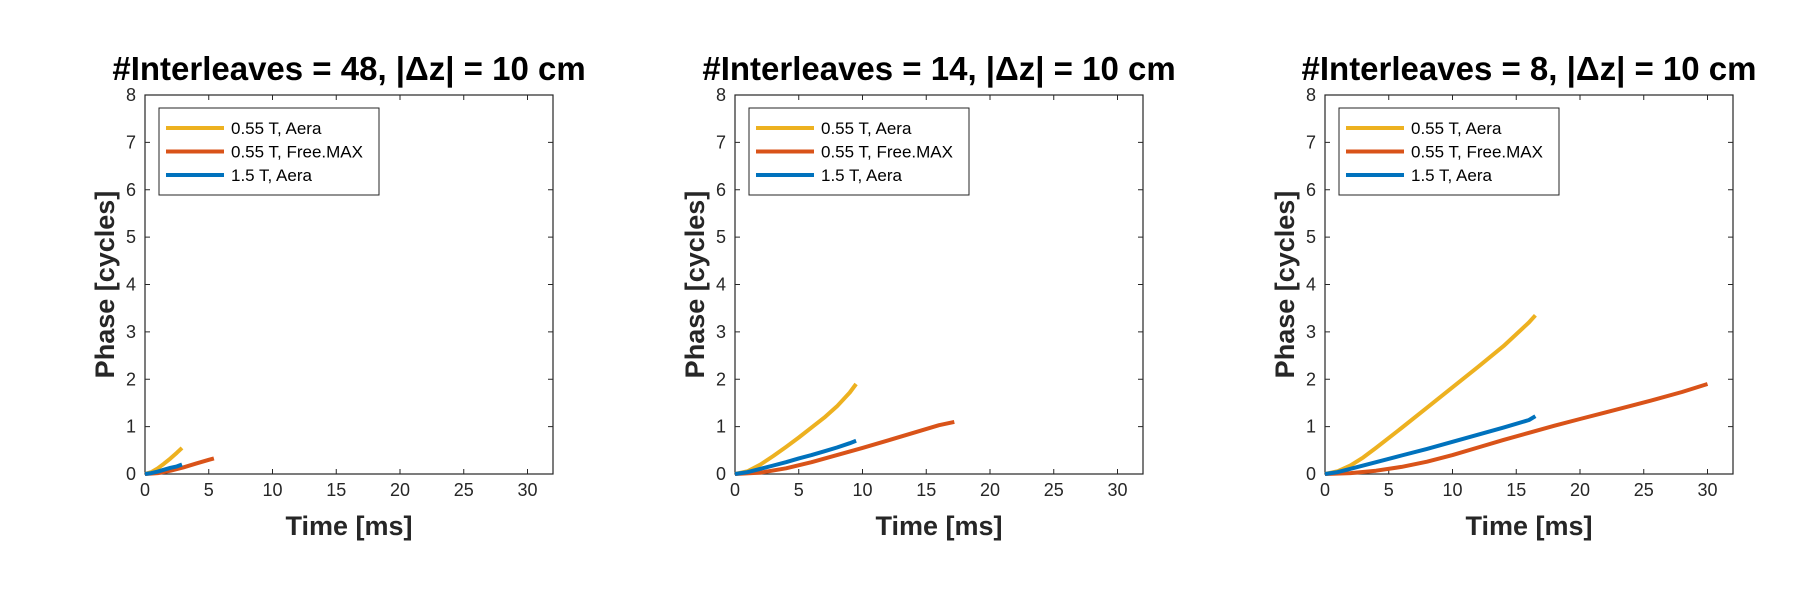 The image size is (1820, 590). Describe the element at coordinates (348, 68) in the screenshot. I see `chart-title: #Interleaves = 48, |Δz| = 10 cm` at that location.